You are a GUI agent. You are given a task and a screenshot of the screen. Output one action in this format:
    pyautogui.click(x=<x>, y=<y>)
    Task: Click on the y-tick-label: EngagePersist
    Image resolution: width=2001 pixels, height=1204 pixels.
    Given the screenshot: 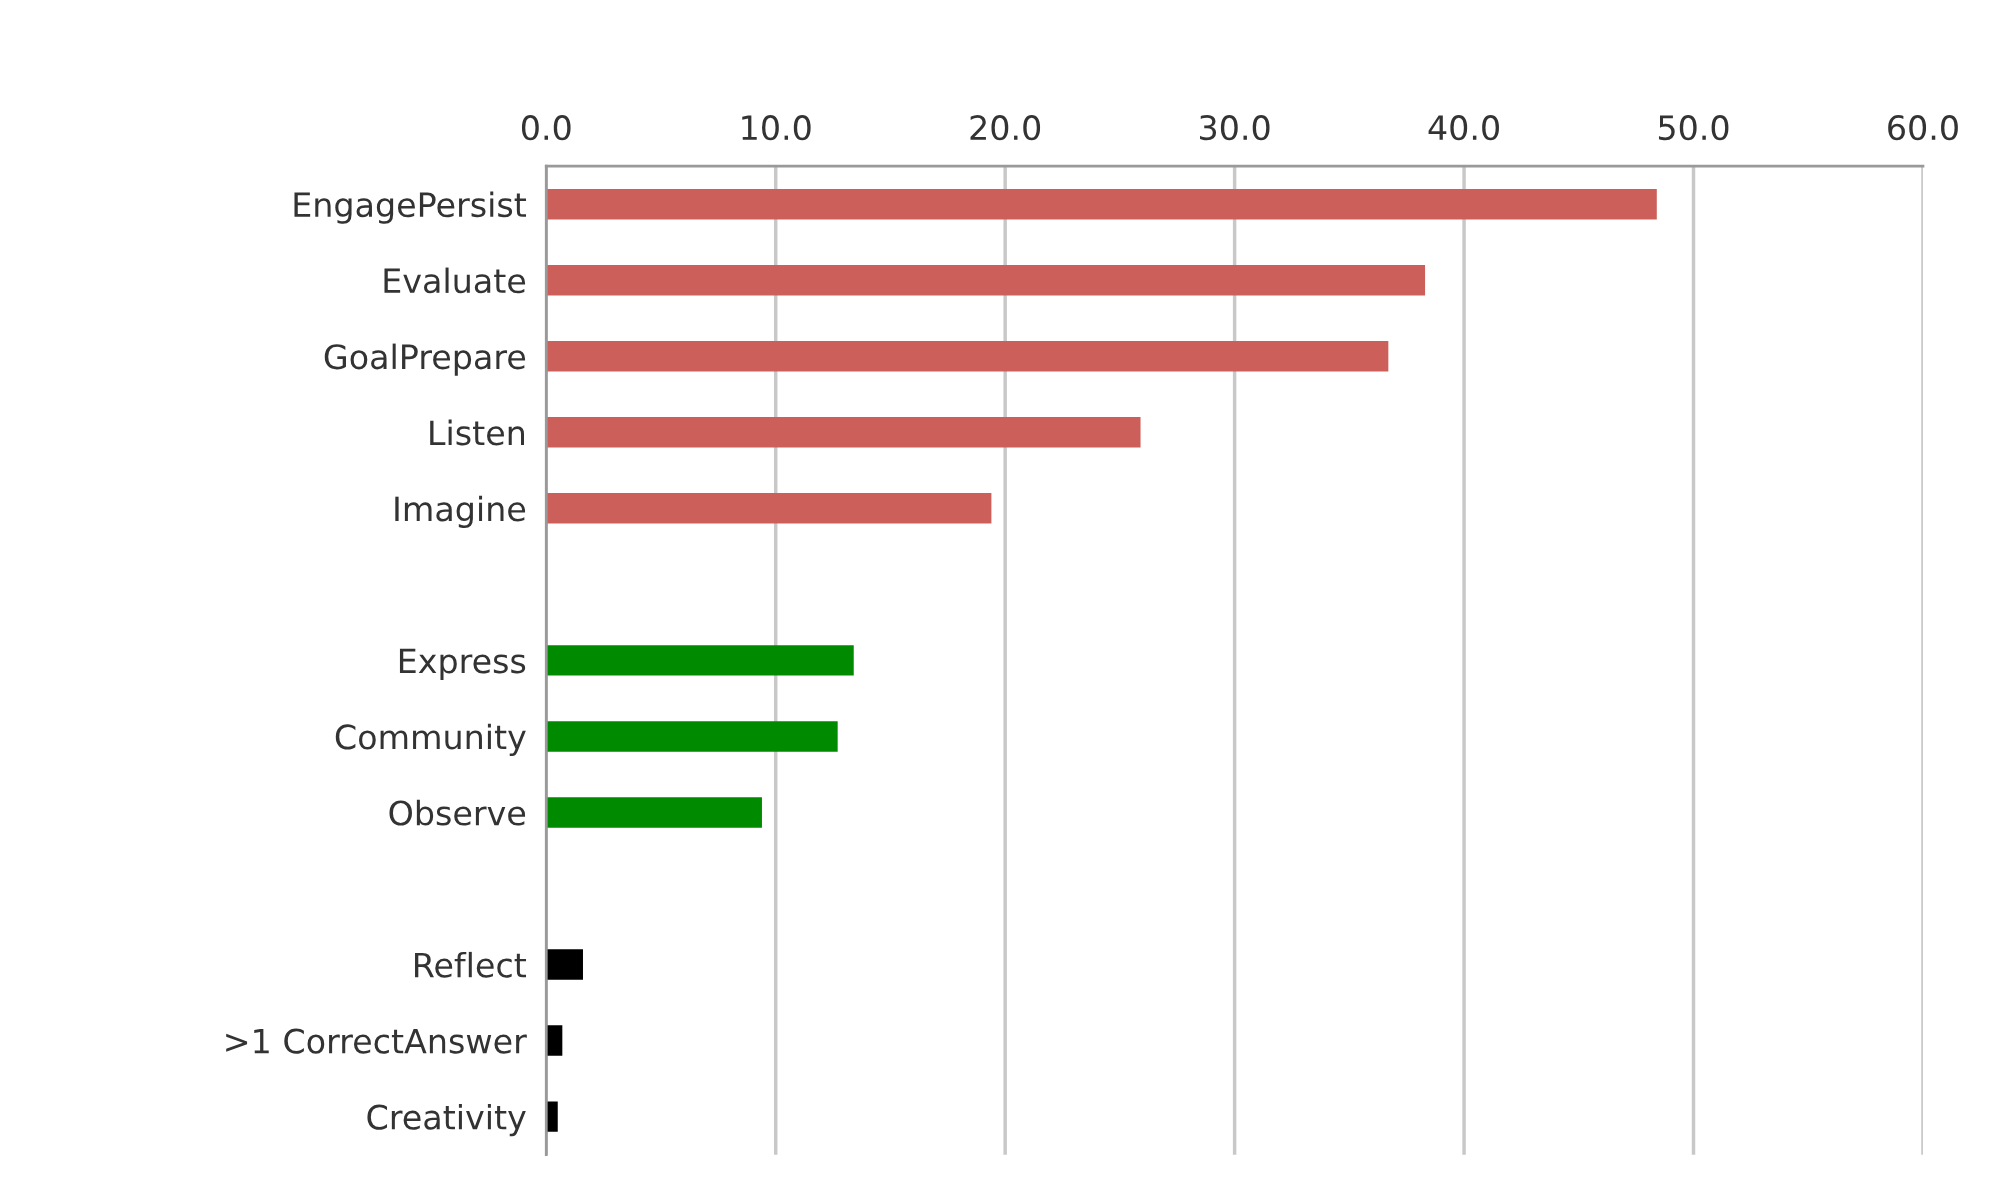 What is the action you would take?
    pyautogui.click(x=410, y=207)
    